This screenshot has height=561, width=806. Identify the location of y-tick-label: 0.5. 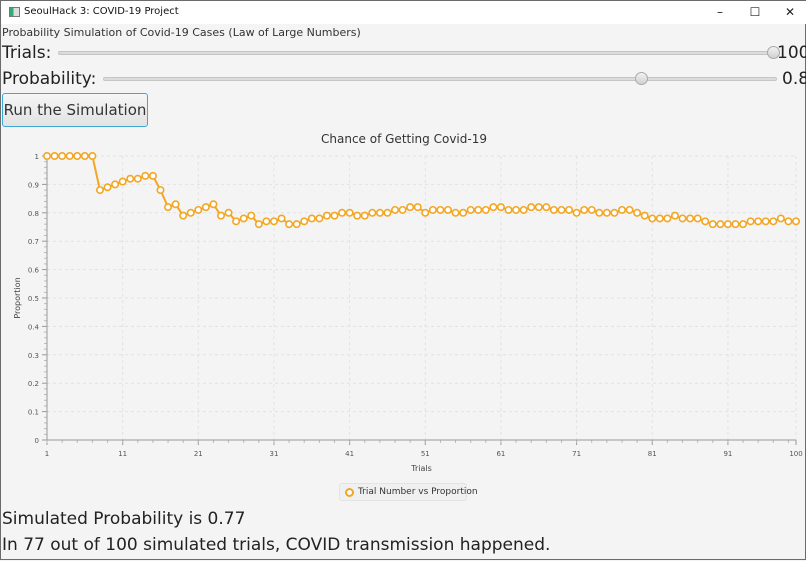
(33, 299).